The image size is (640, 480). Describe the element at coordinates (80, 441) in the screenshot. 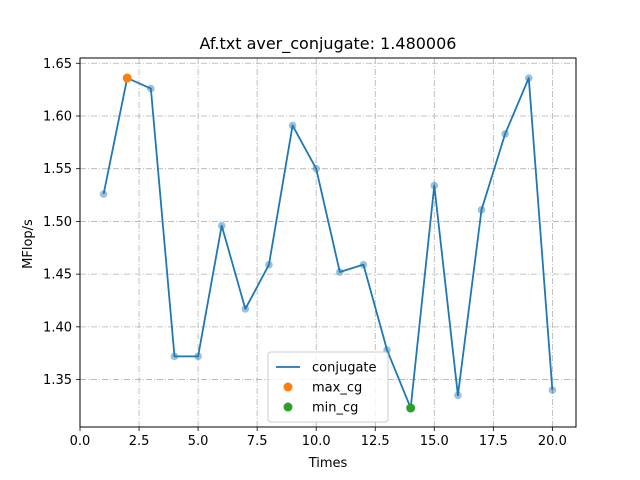

I see `x-tick-label: 0.0` at that location.